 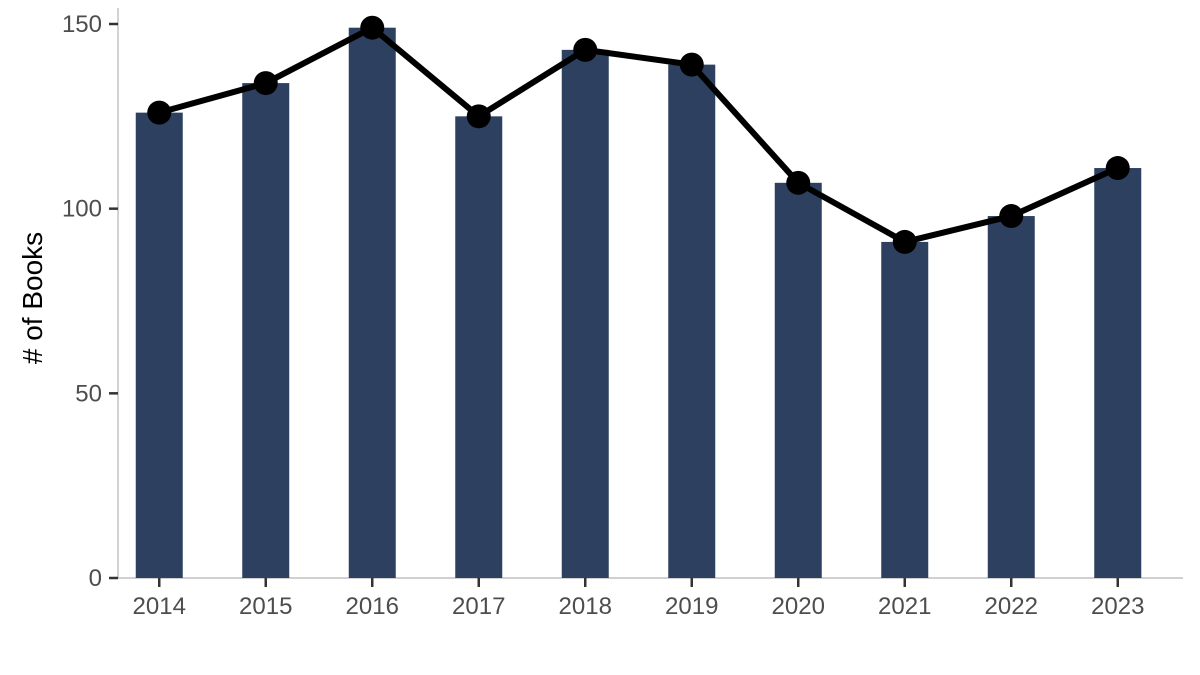 I want to click on point-2021, so click(x=904, y=241).